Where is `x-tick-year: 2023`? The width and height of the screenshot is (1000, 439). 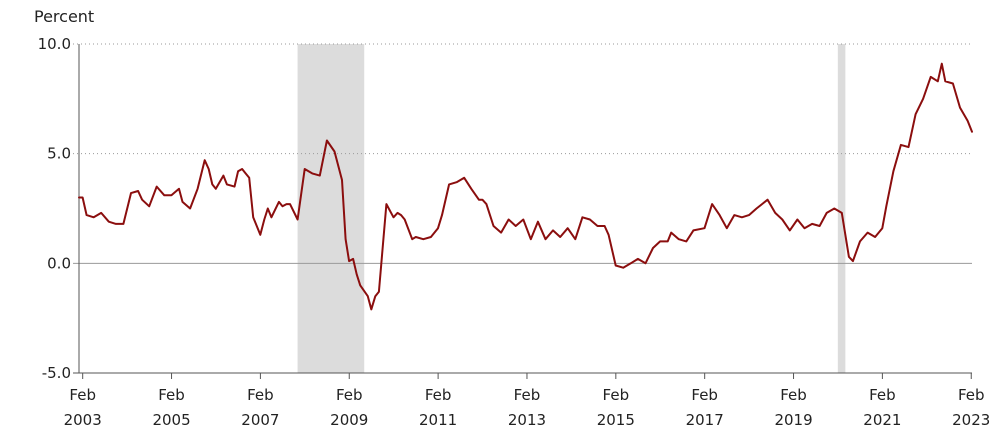 x-tick-year: 2023 is located at coordinates (971, 420).